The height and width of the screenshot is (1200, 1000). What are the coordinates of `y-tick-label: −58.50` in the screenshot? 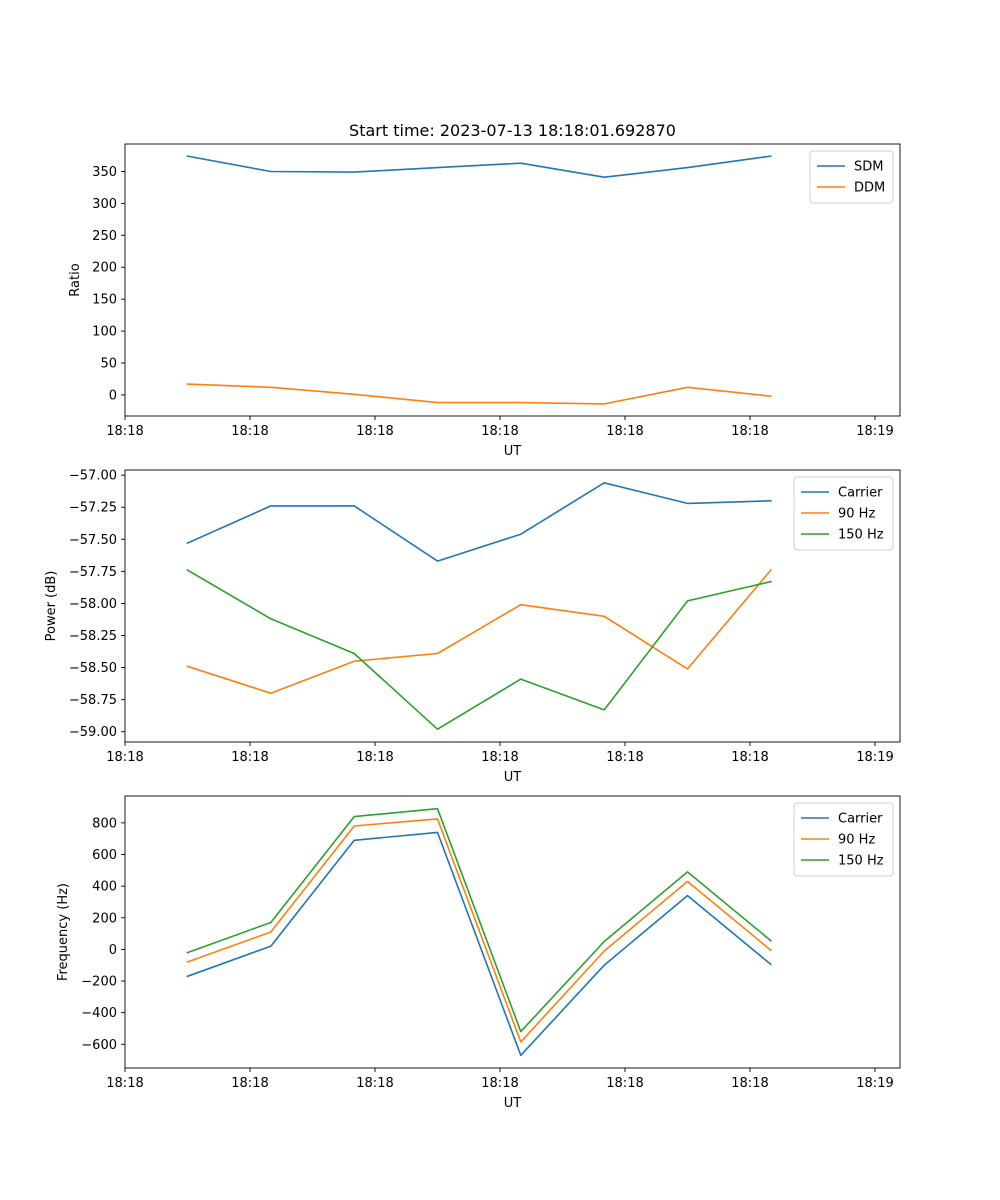 It's located at (93, 668).